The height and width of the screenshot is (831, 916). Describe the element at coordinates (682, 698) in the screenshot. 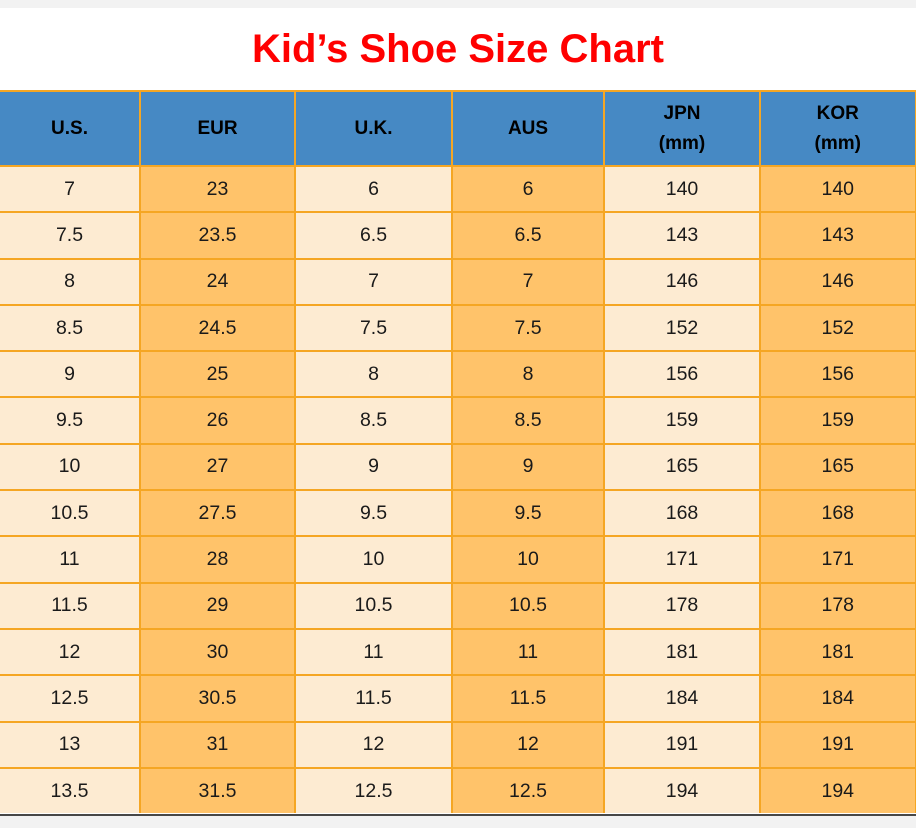

I see `table-cell: 184` at that location.